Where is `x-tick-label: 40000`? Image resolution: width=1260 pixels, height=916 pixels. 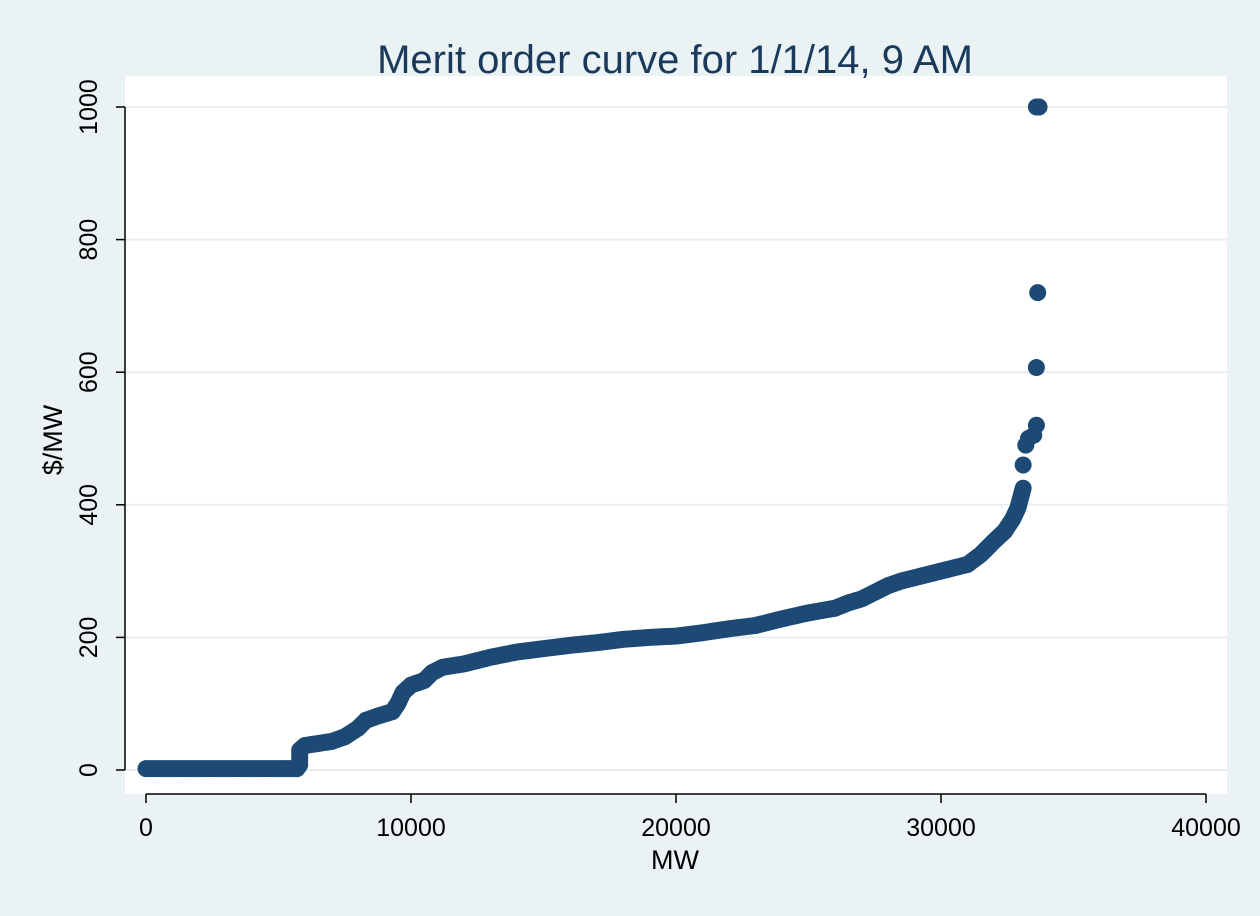 x-tick-label: 40000 is located at coordinates (1206, 828).